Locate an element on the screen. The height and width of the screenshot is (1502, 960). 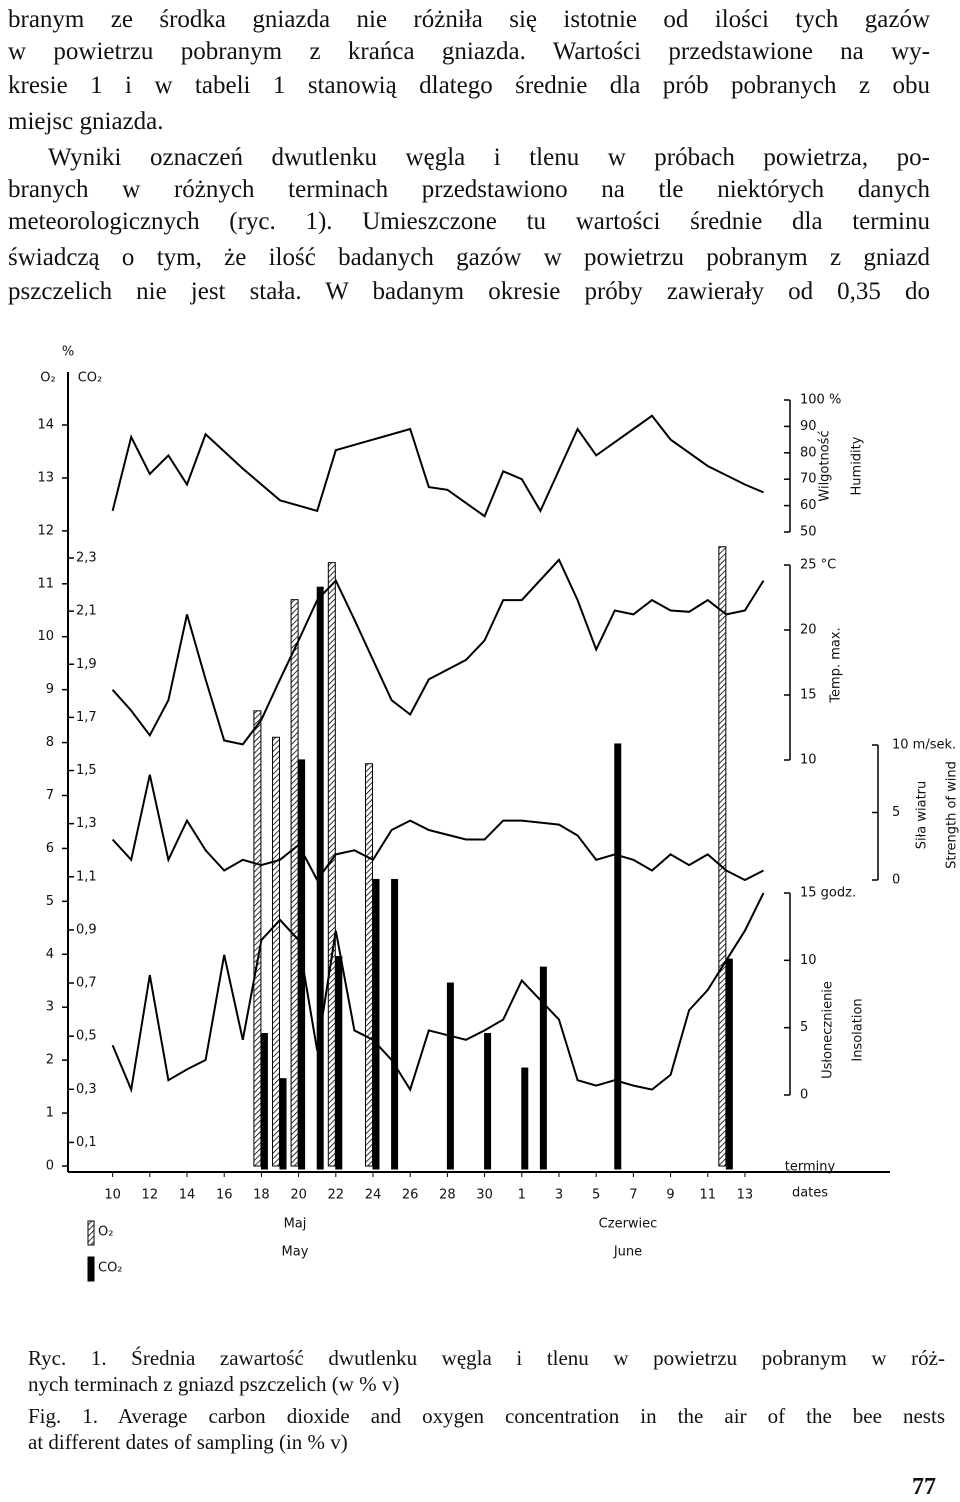
tick-label: 15 is located at coordinates (808, 695).